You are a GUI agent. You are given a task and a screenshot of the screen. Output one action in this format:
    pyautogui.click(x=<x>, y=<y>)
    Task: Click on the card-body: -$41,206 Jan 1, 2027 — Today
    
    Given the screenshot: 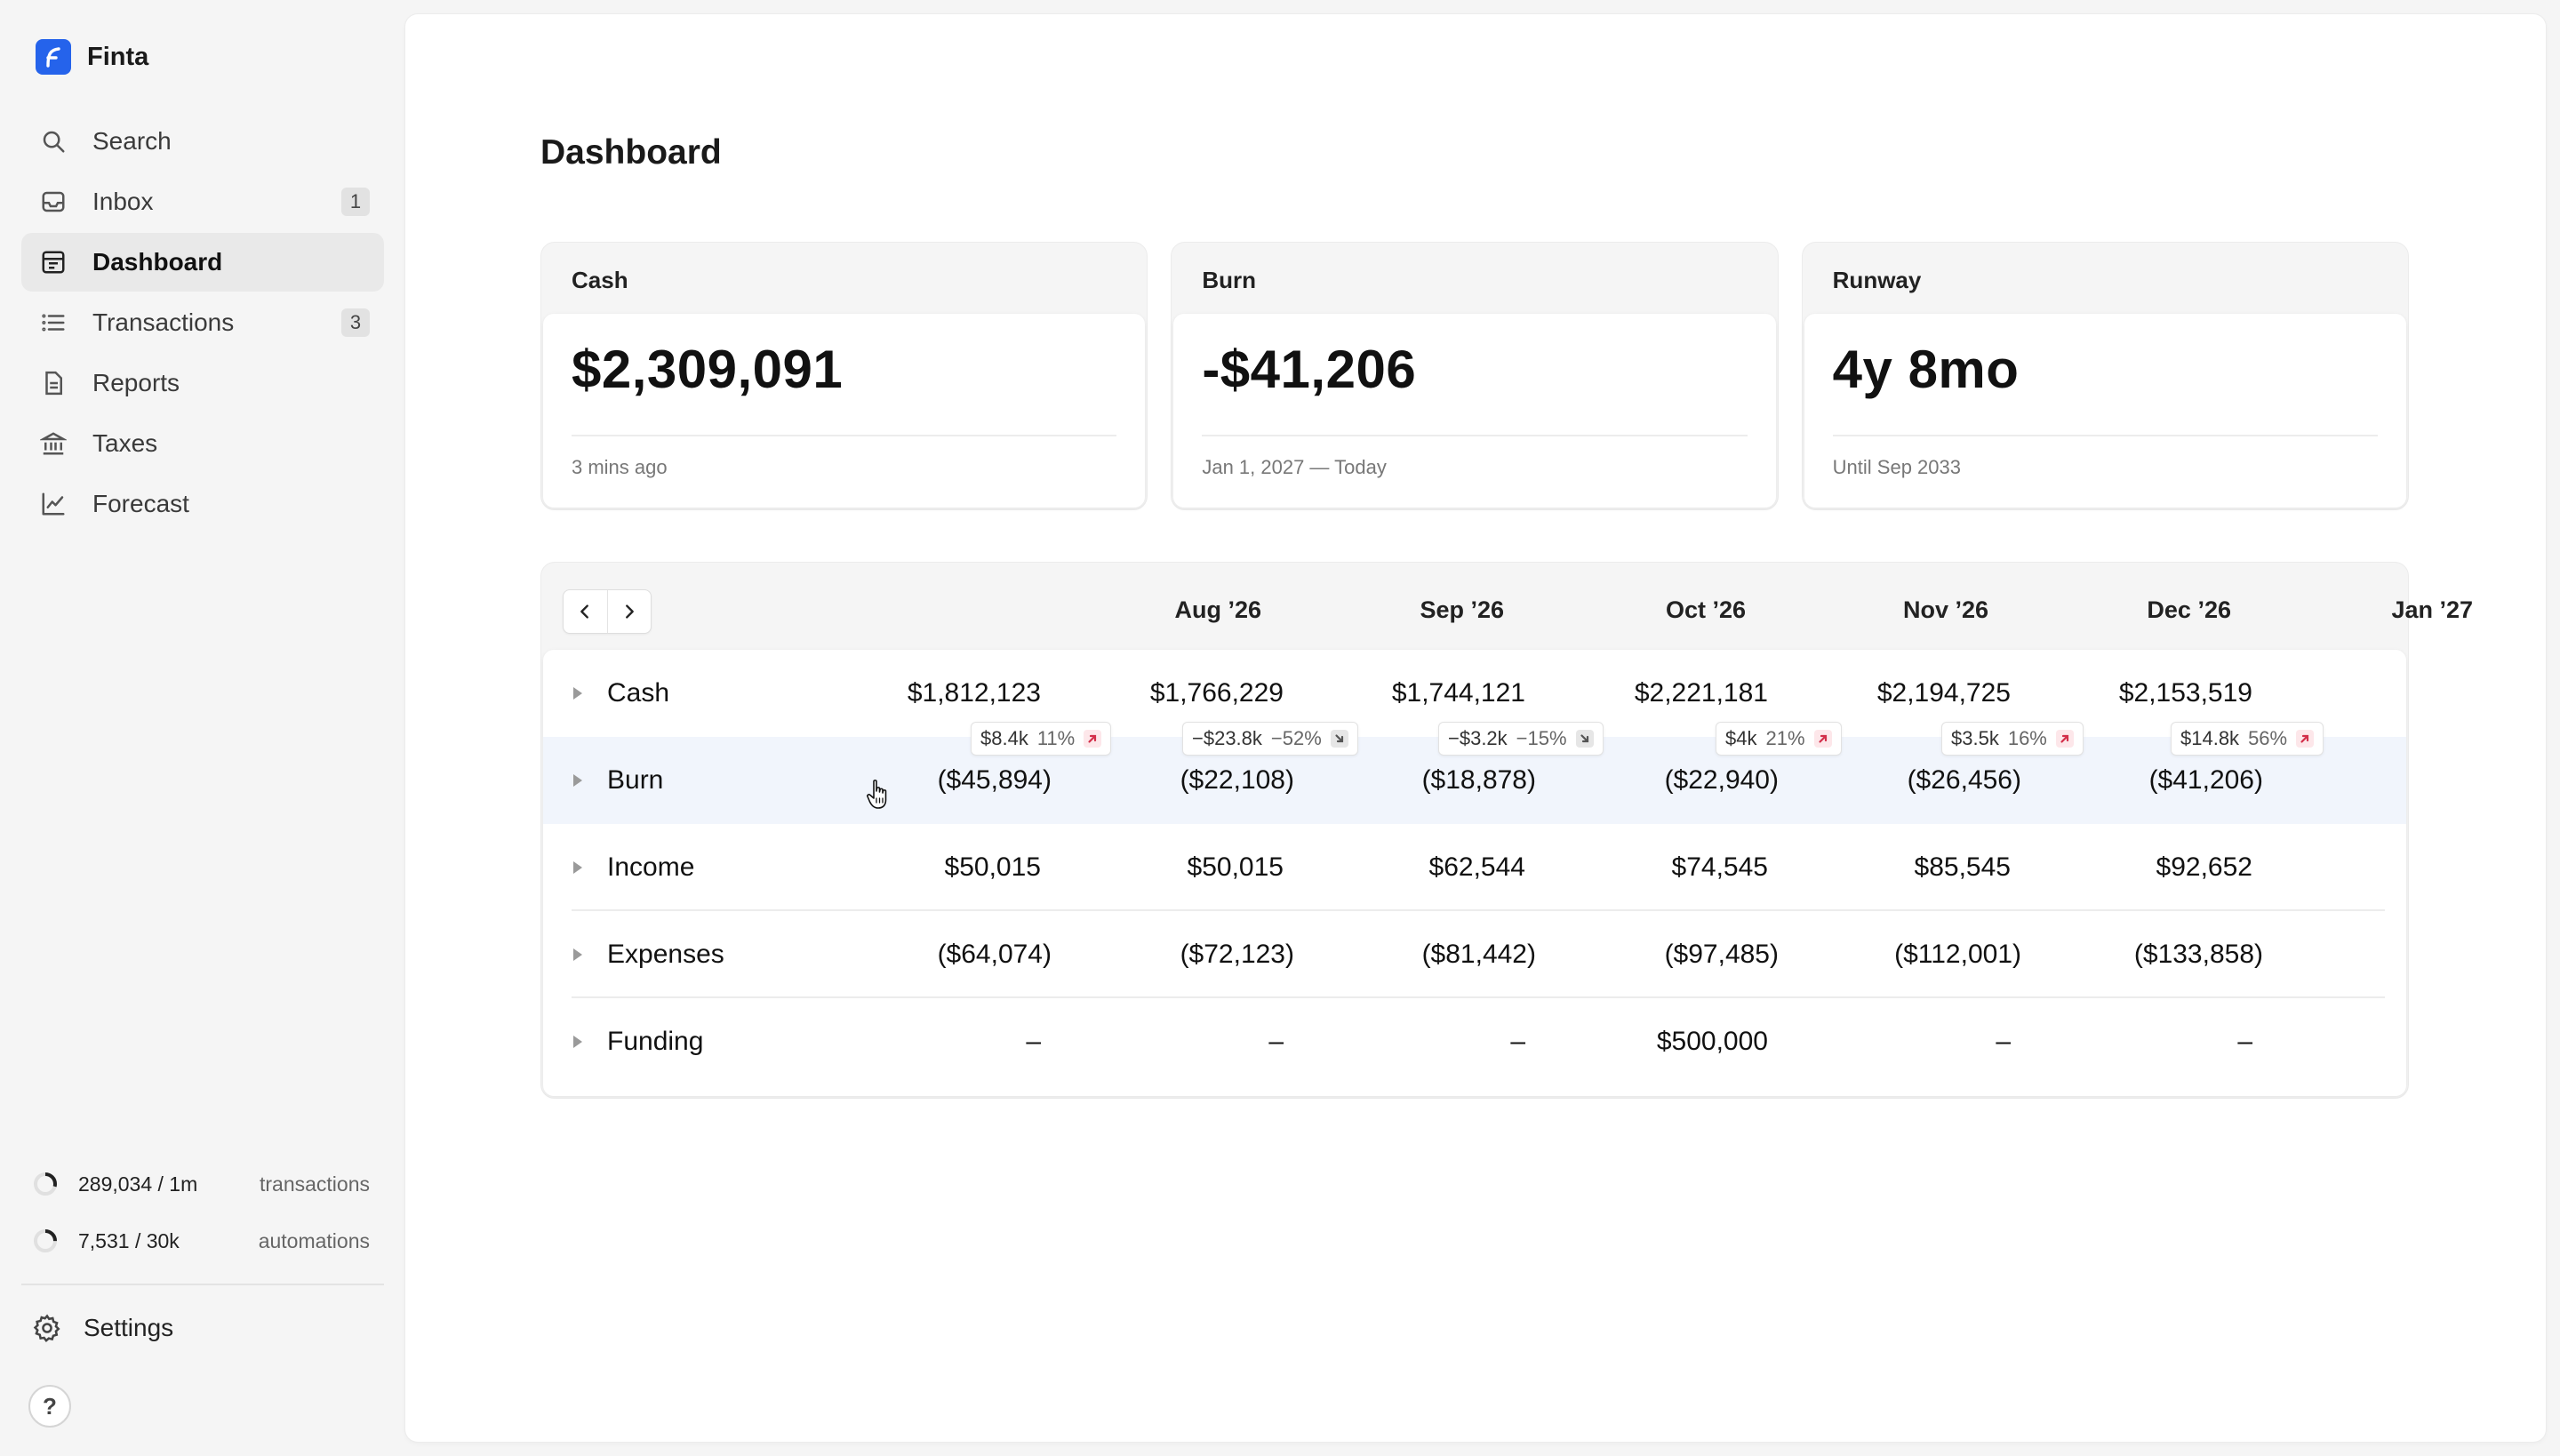 What is the action you would take?
    pyautogui.click(x=1474, y=411)
    